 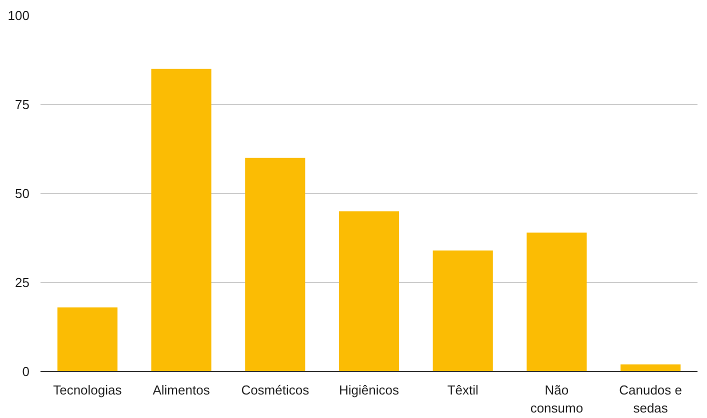 What do you see at coordinates (557, 399) in the screenshot?
I see `x-tick-label: Não consumo` at bounding box center [557, 399].